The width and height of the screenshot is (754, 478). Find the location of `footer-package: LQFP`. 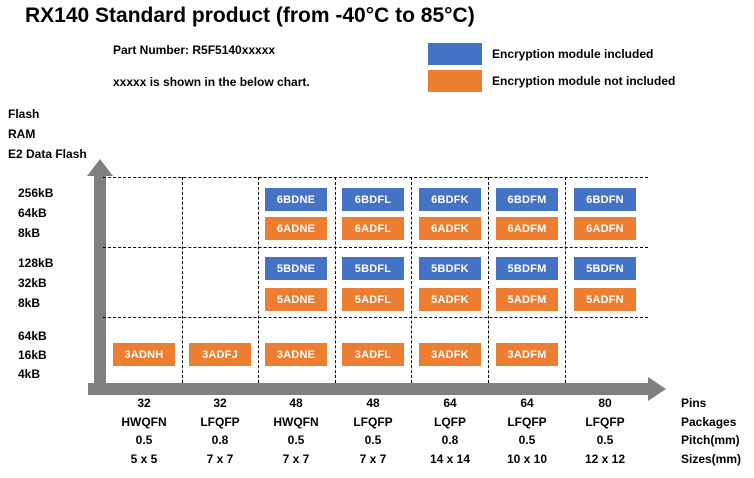

footer-package: LQFP is located at coordinates (450, 422).